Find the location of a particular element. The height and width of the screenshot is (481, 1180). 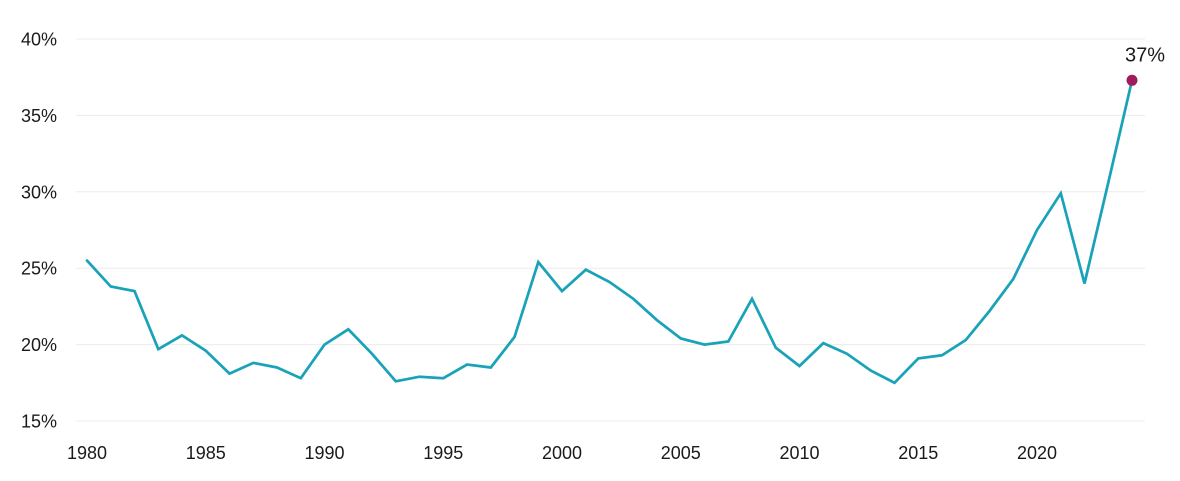

y-tick-label: 25% is located at coordinates (39, 269).